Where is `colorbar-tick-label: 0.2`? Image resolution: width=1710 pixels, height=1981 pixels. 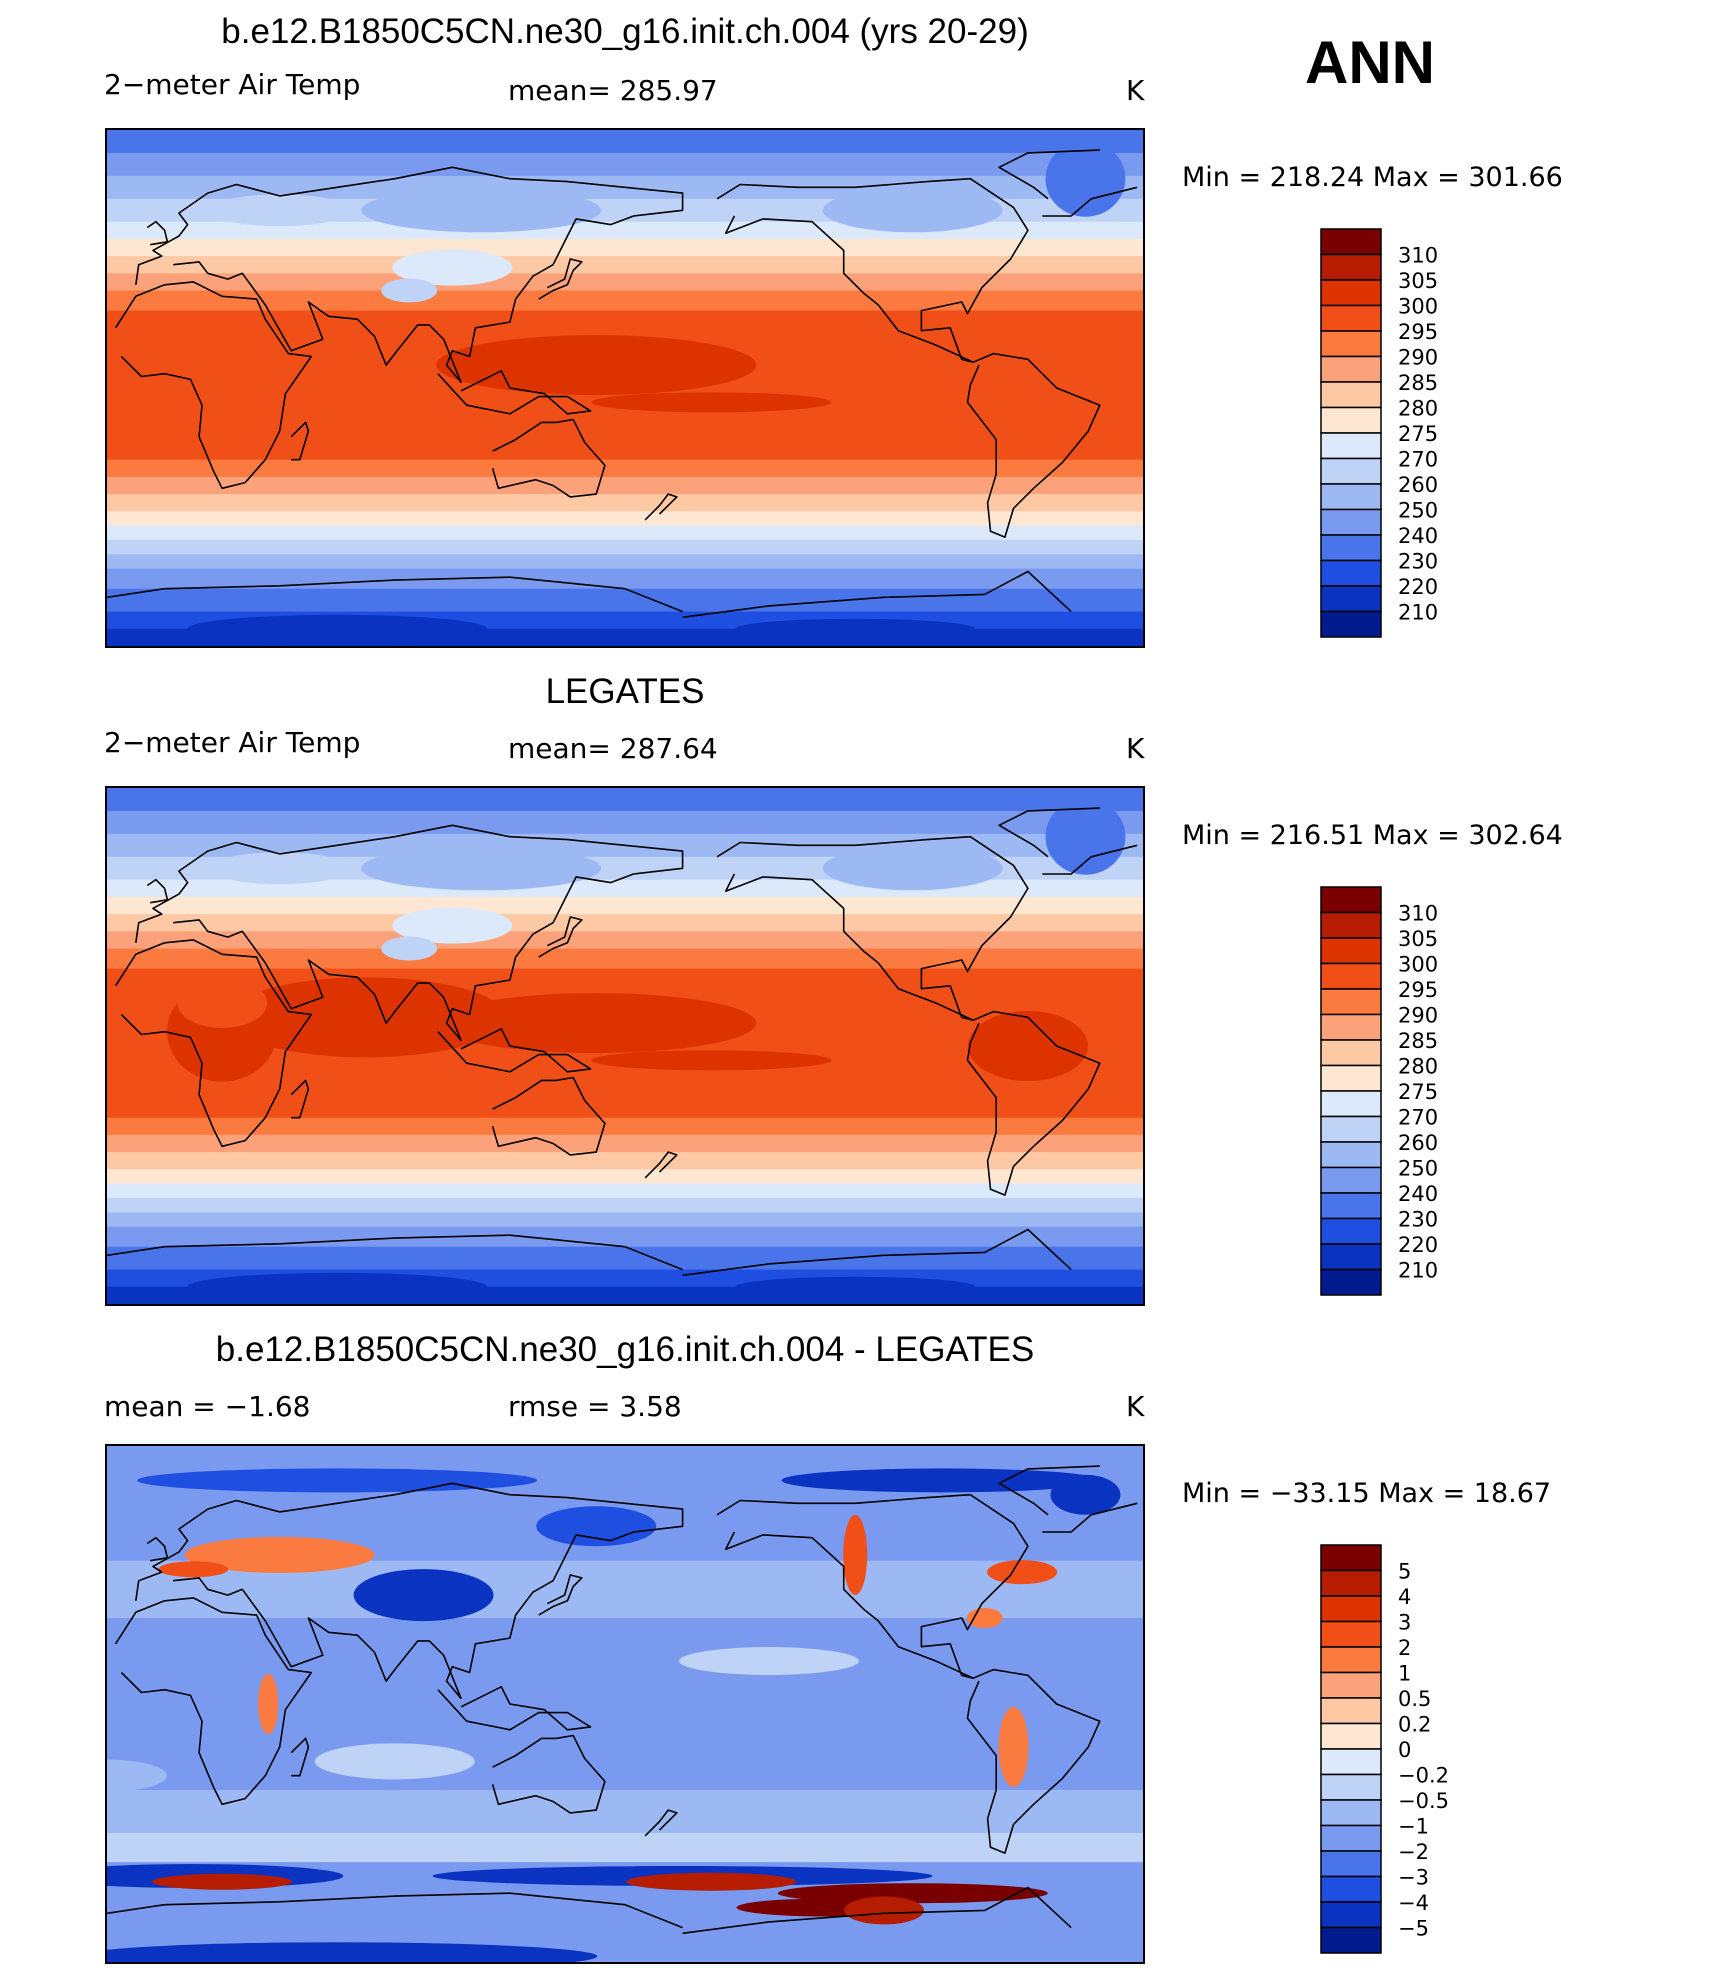 colorbar-tick-label: 0.2 is located at coordinates (1414, 1725).